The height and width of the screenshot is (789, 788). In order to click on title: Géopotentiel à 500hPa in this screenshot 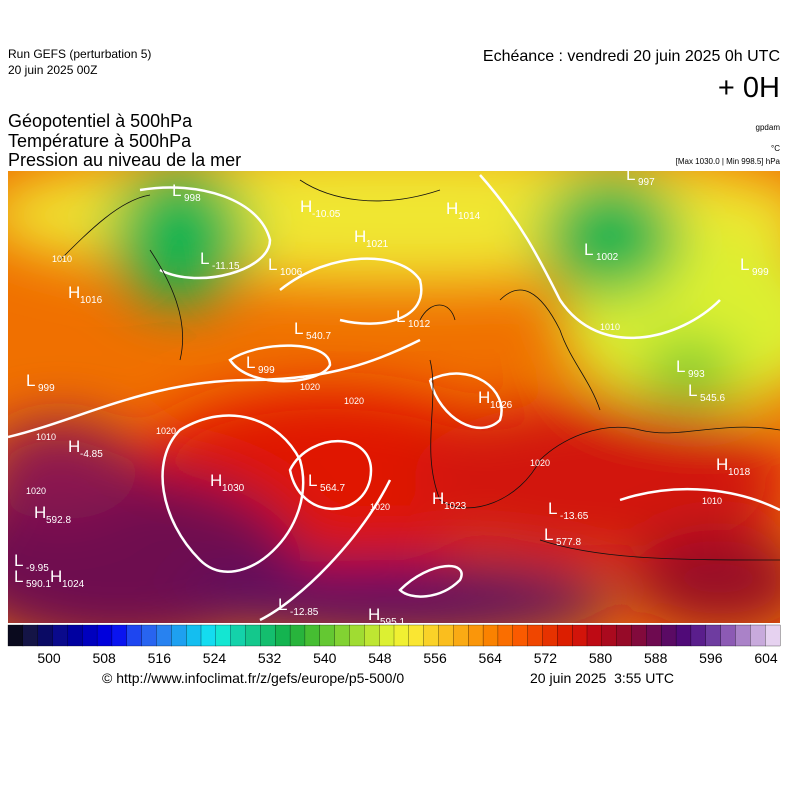, I will do `click(100, 121)`.